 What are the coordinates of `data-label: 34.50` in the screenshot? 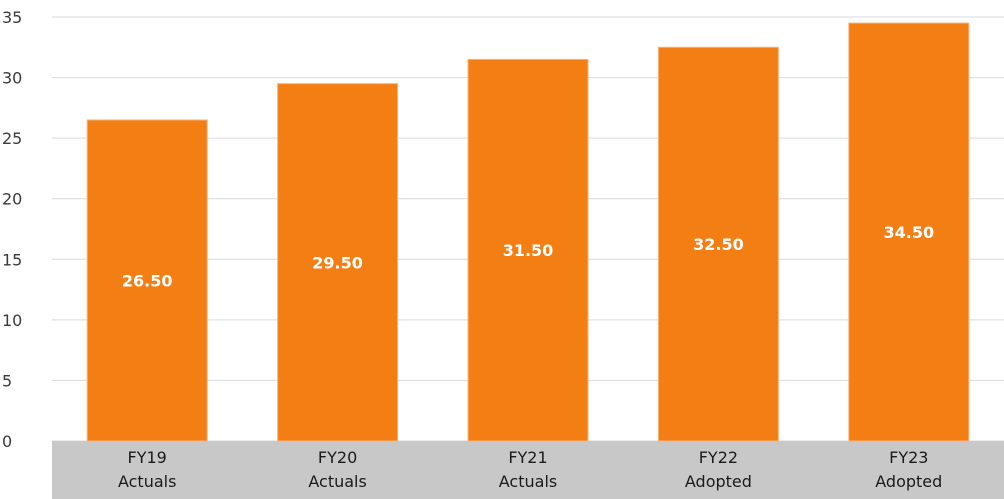 It's located at (908, 232).